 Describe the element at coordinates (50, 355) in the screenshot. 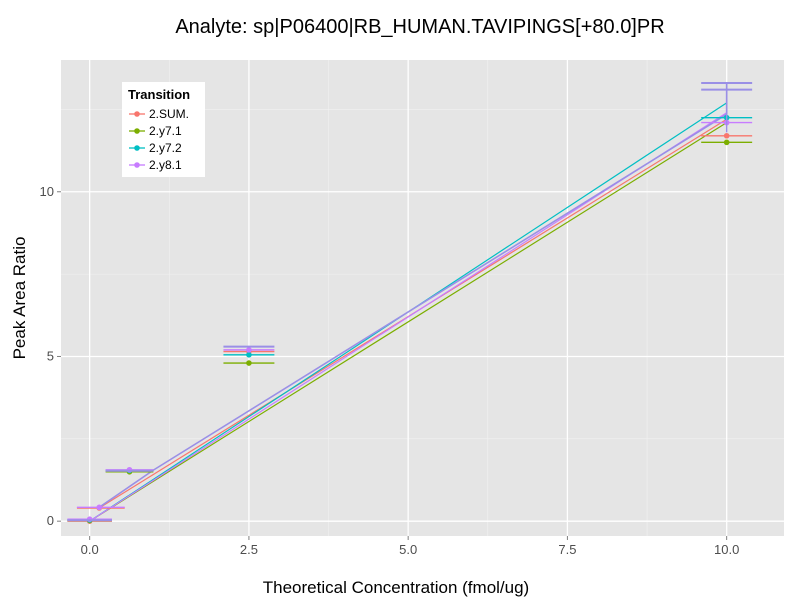

I see `y-tick-label: 5` at that location.